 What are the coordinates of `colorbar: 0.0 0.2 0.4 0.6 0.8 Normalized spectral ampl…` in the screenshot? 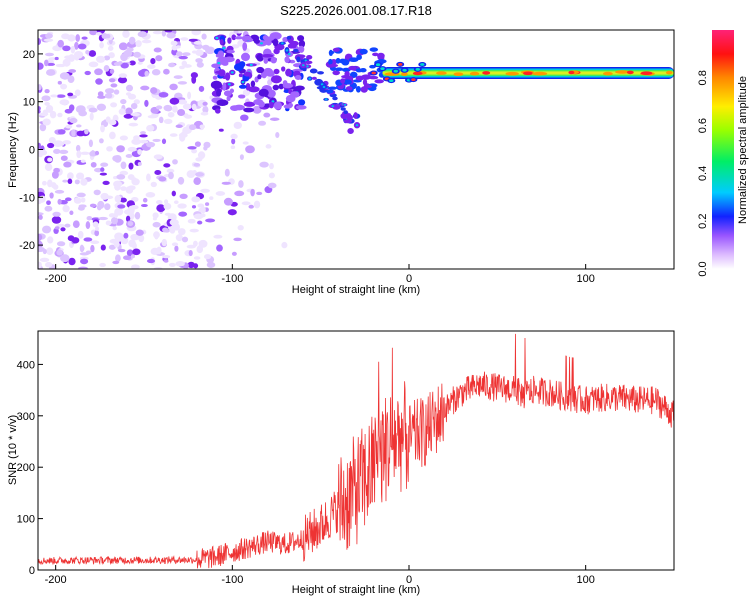 It's located at (723, 153).